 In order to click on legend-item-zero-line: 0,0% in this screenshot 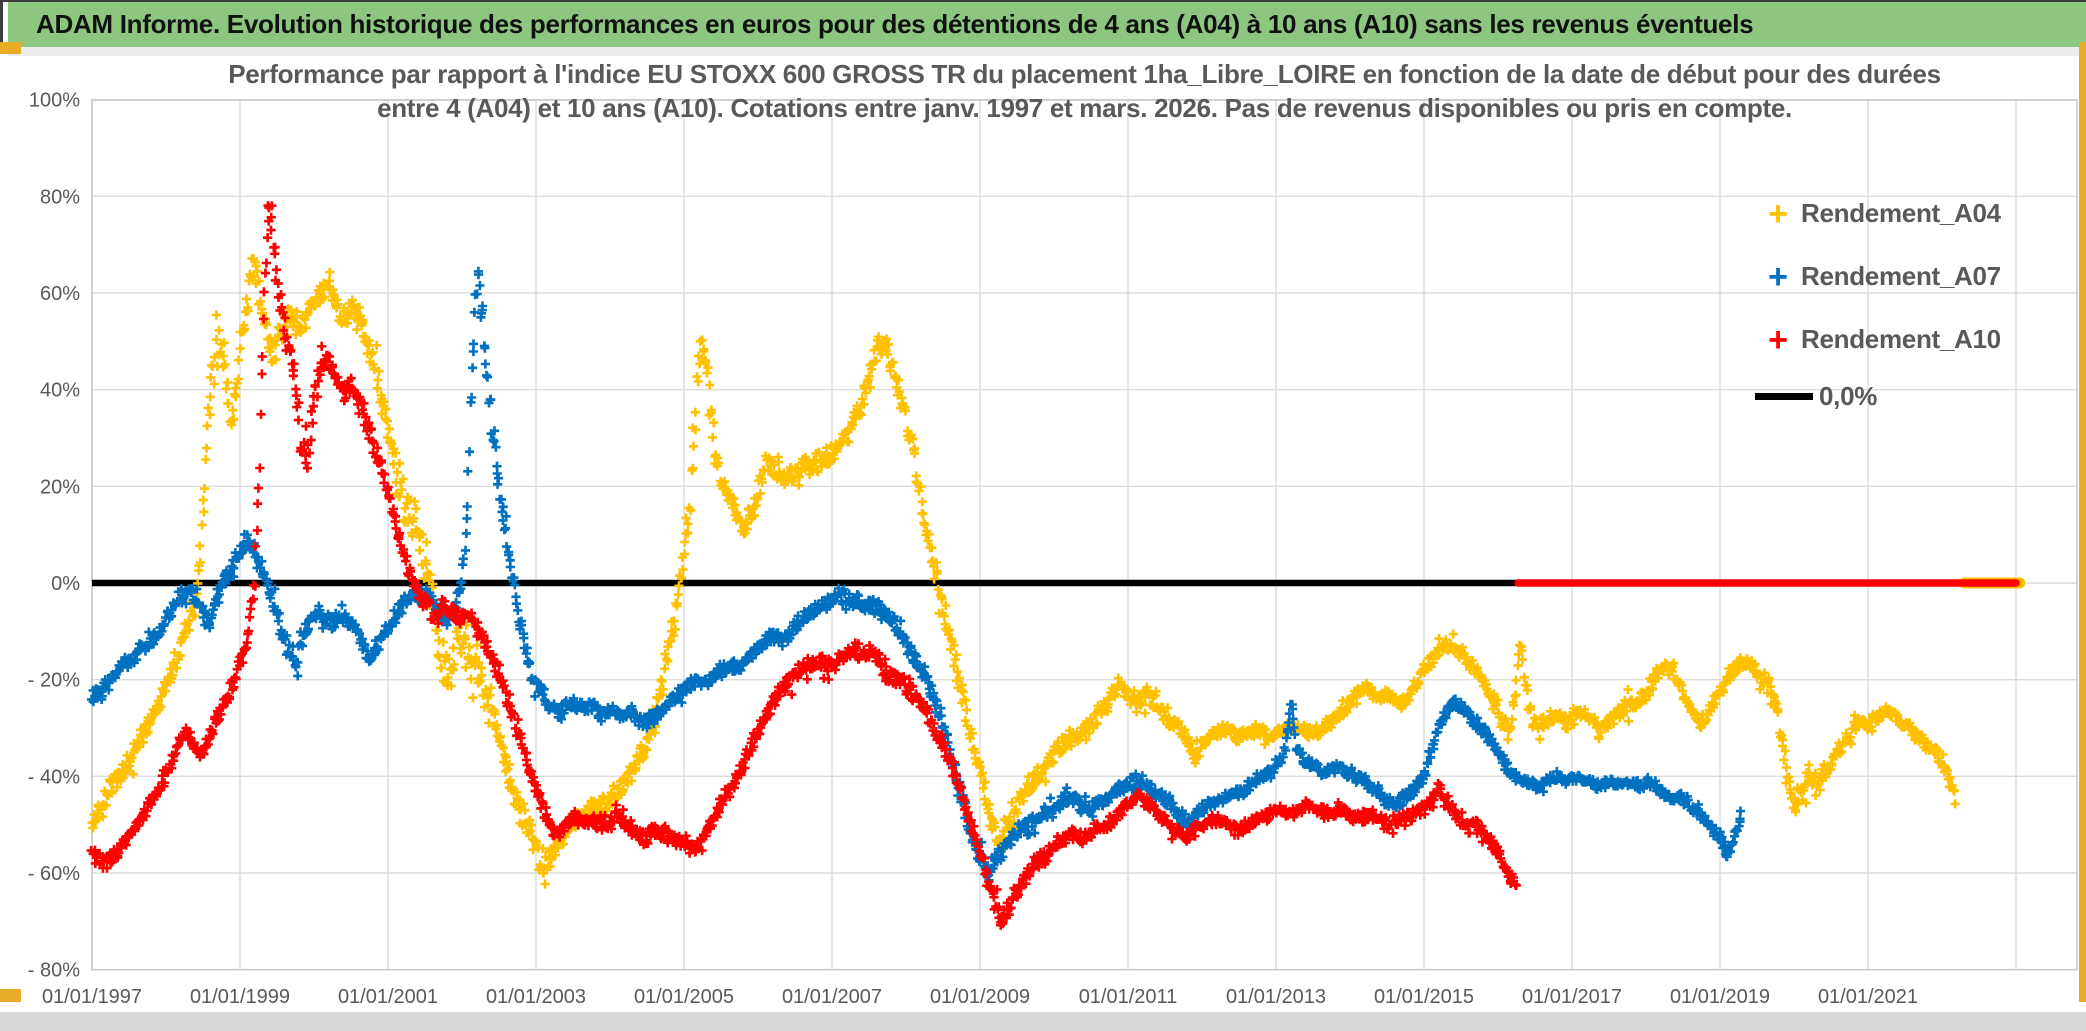, I will do `click(1878, 396)`.